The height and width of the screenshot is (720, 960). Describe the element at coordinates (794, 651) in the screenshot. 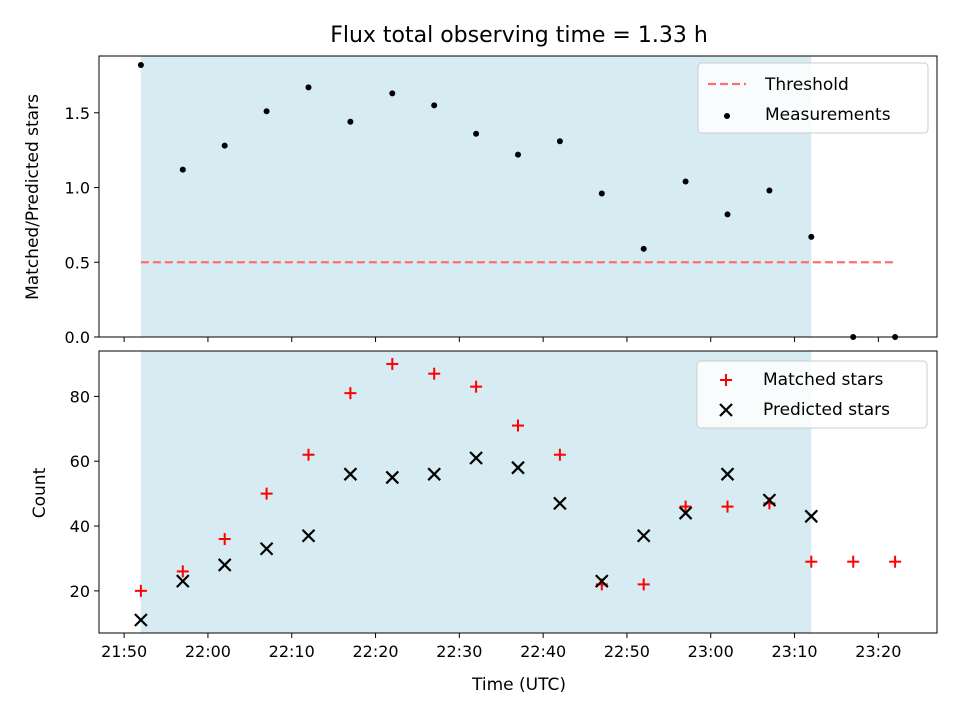

I see `bottom-x-tick-label: 23:10` at that location.